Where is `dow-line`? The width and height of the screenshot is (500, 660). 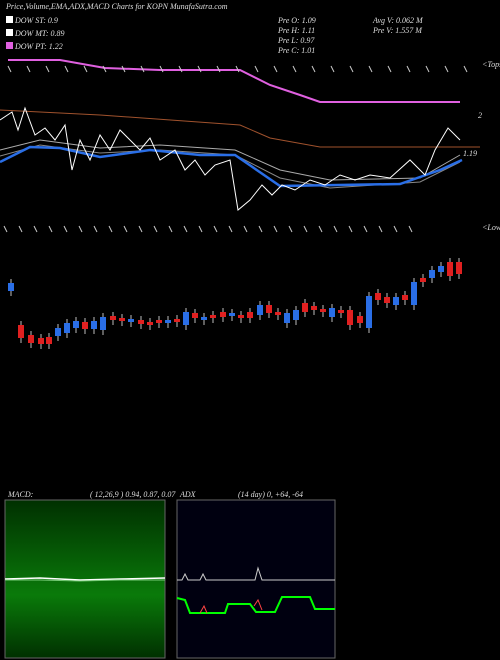
dow-line is located at coordinates (234, 81).